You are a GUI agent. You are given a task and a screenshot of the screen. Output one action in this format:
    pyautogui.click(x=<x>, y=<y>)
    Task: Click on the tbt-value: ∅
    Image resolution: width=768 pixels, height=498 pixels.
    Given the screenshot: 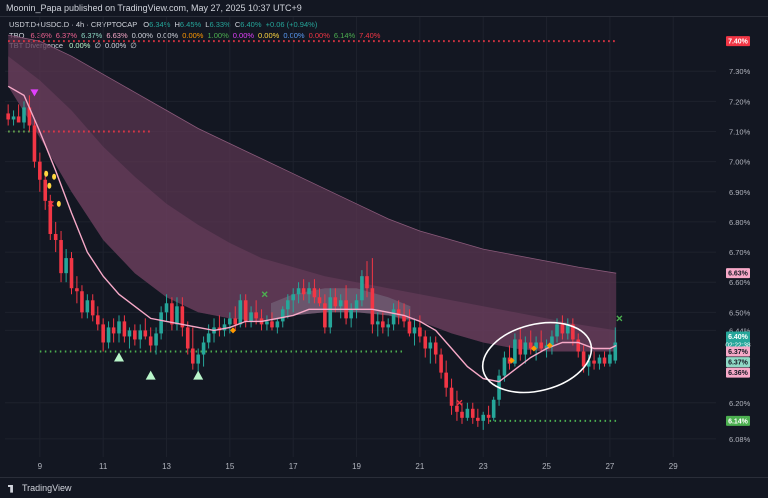 What is the action you would take?
    pyautogui.click(x=97, y=45)
    